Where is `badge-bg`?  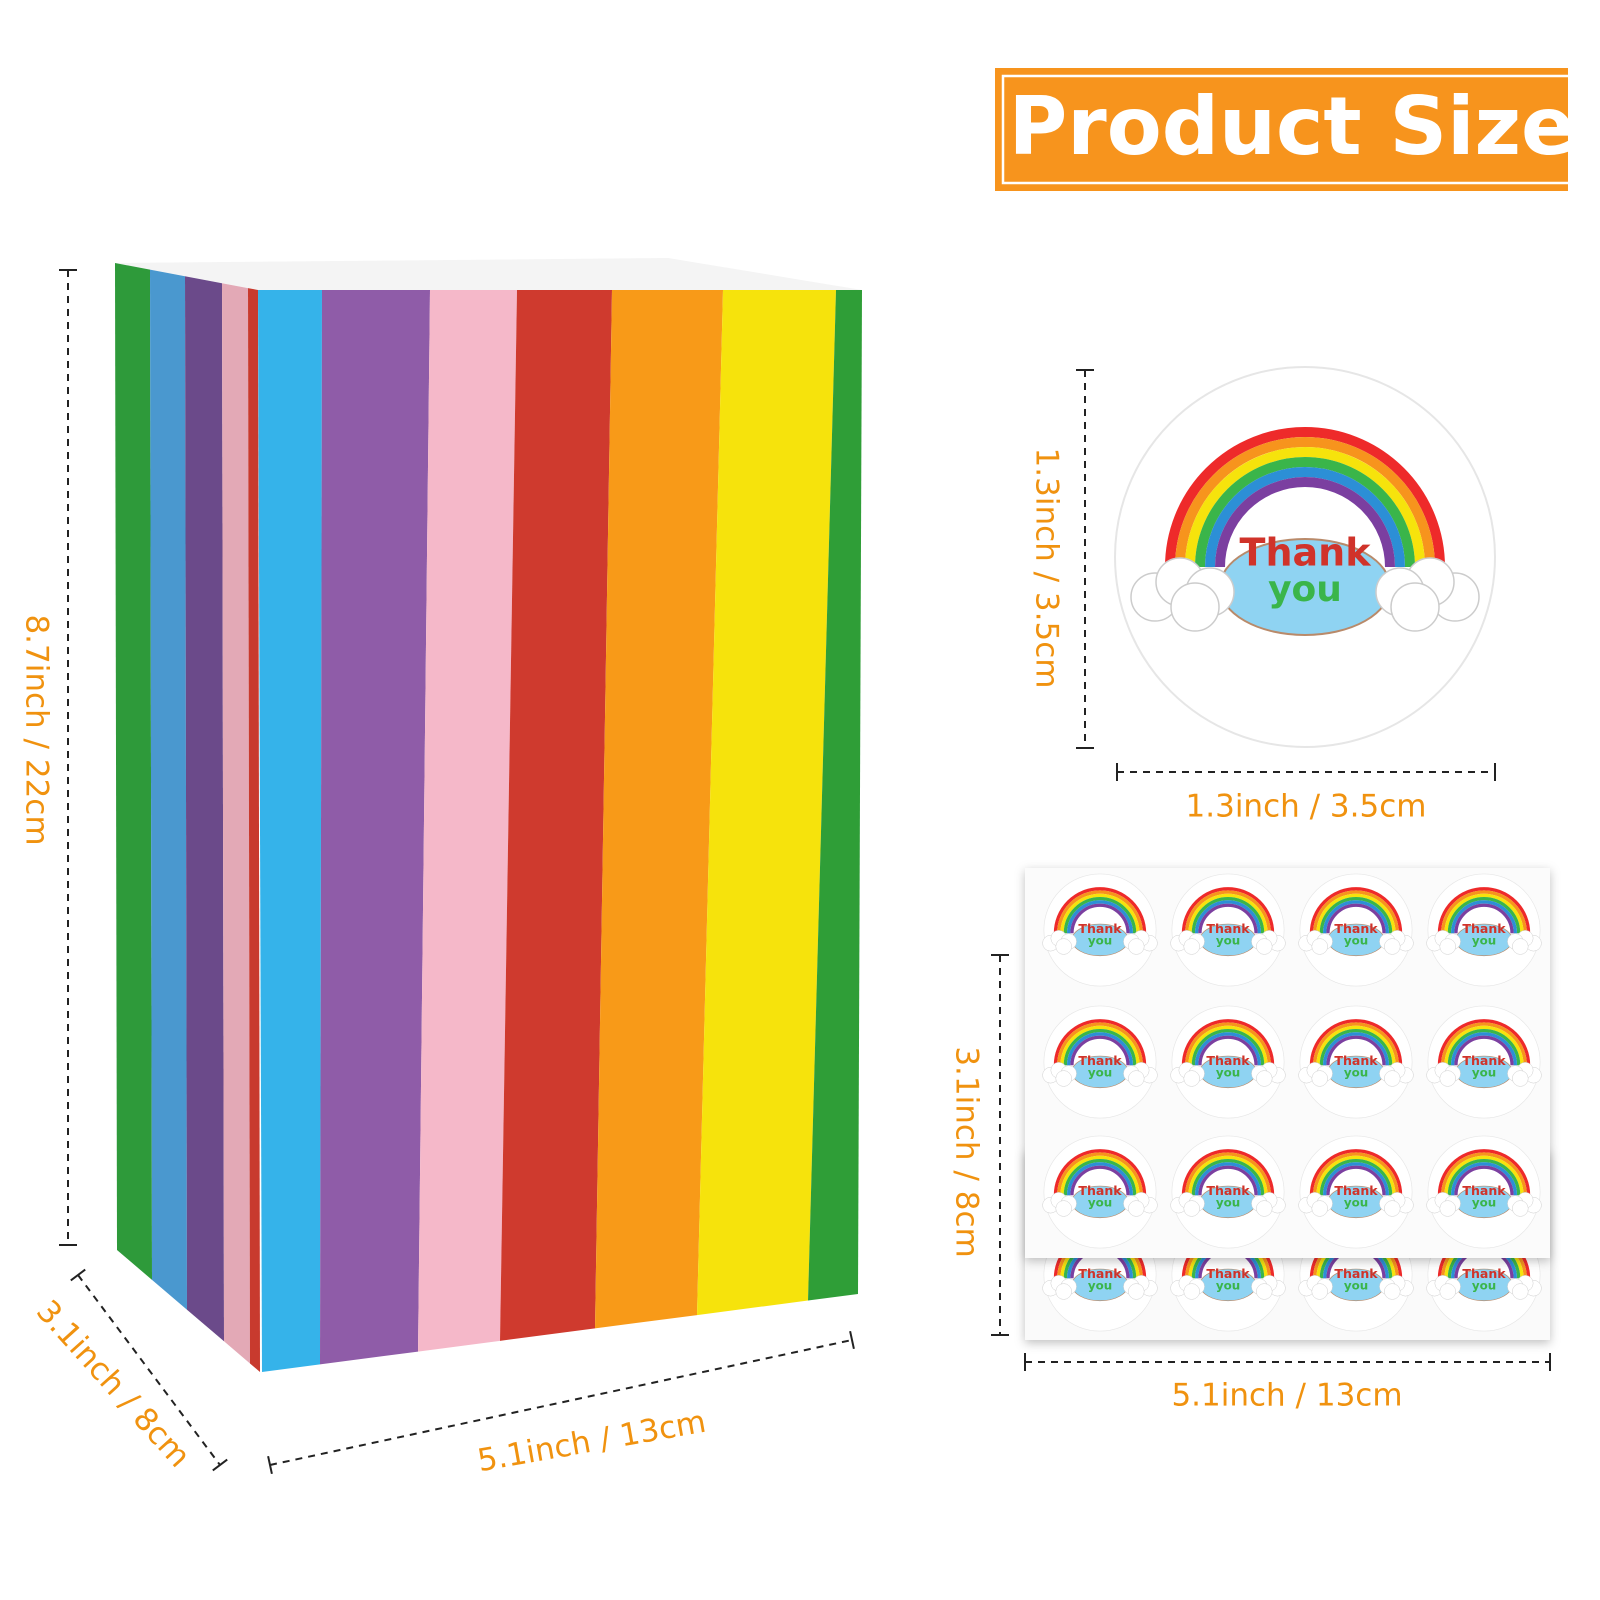
badge-bg is located at coordinates (1281, 129).